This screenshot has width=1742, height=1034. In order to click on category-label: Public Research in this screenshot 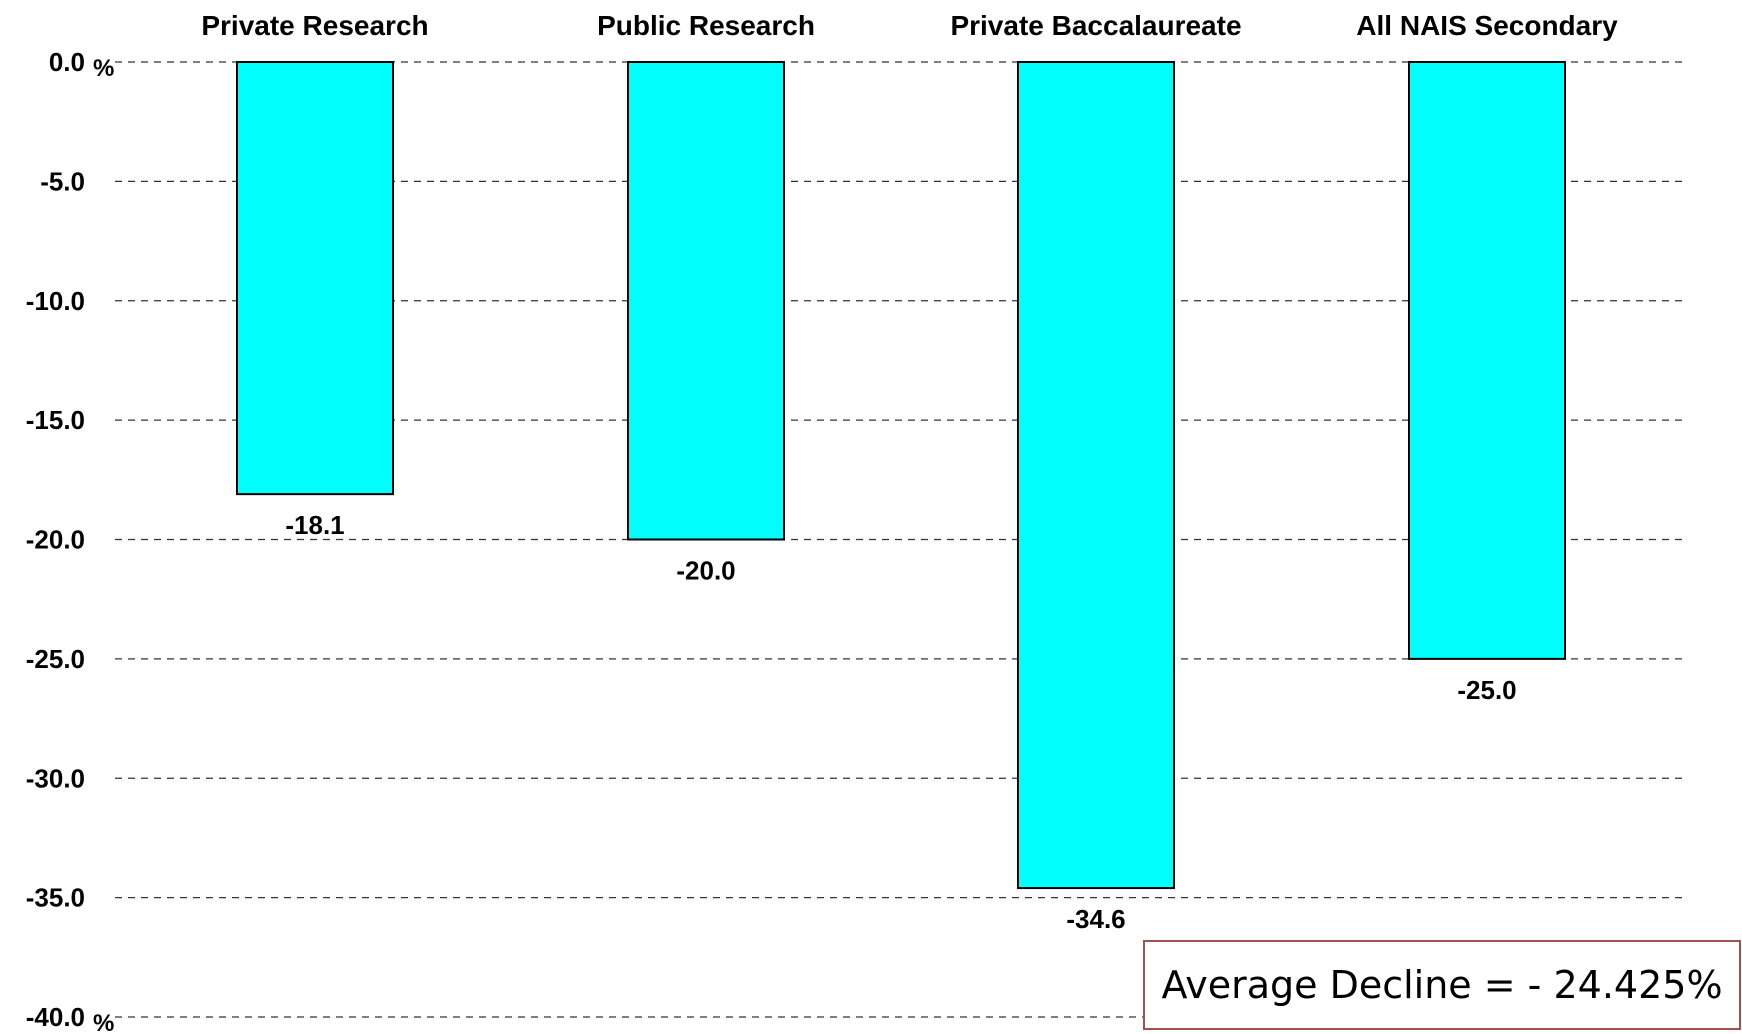, I will do `click(706, 25)`.